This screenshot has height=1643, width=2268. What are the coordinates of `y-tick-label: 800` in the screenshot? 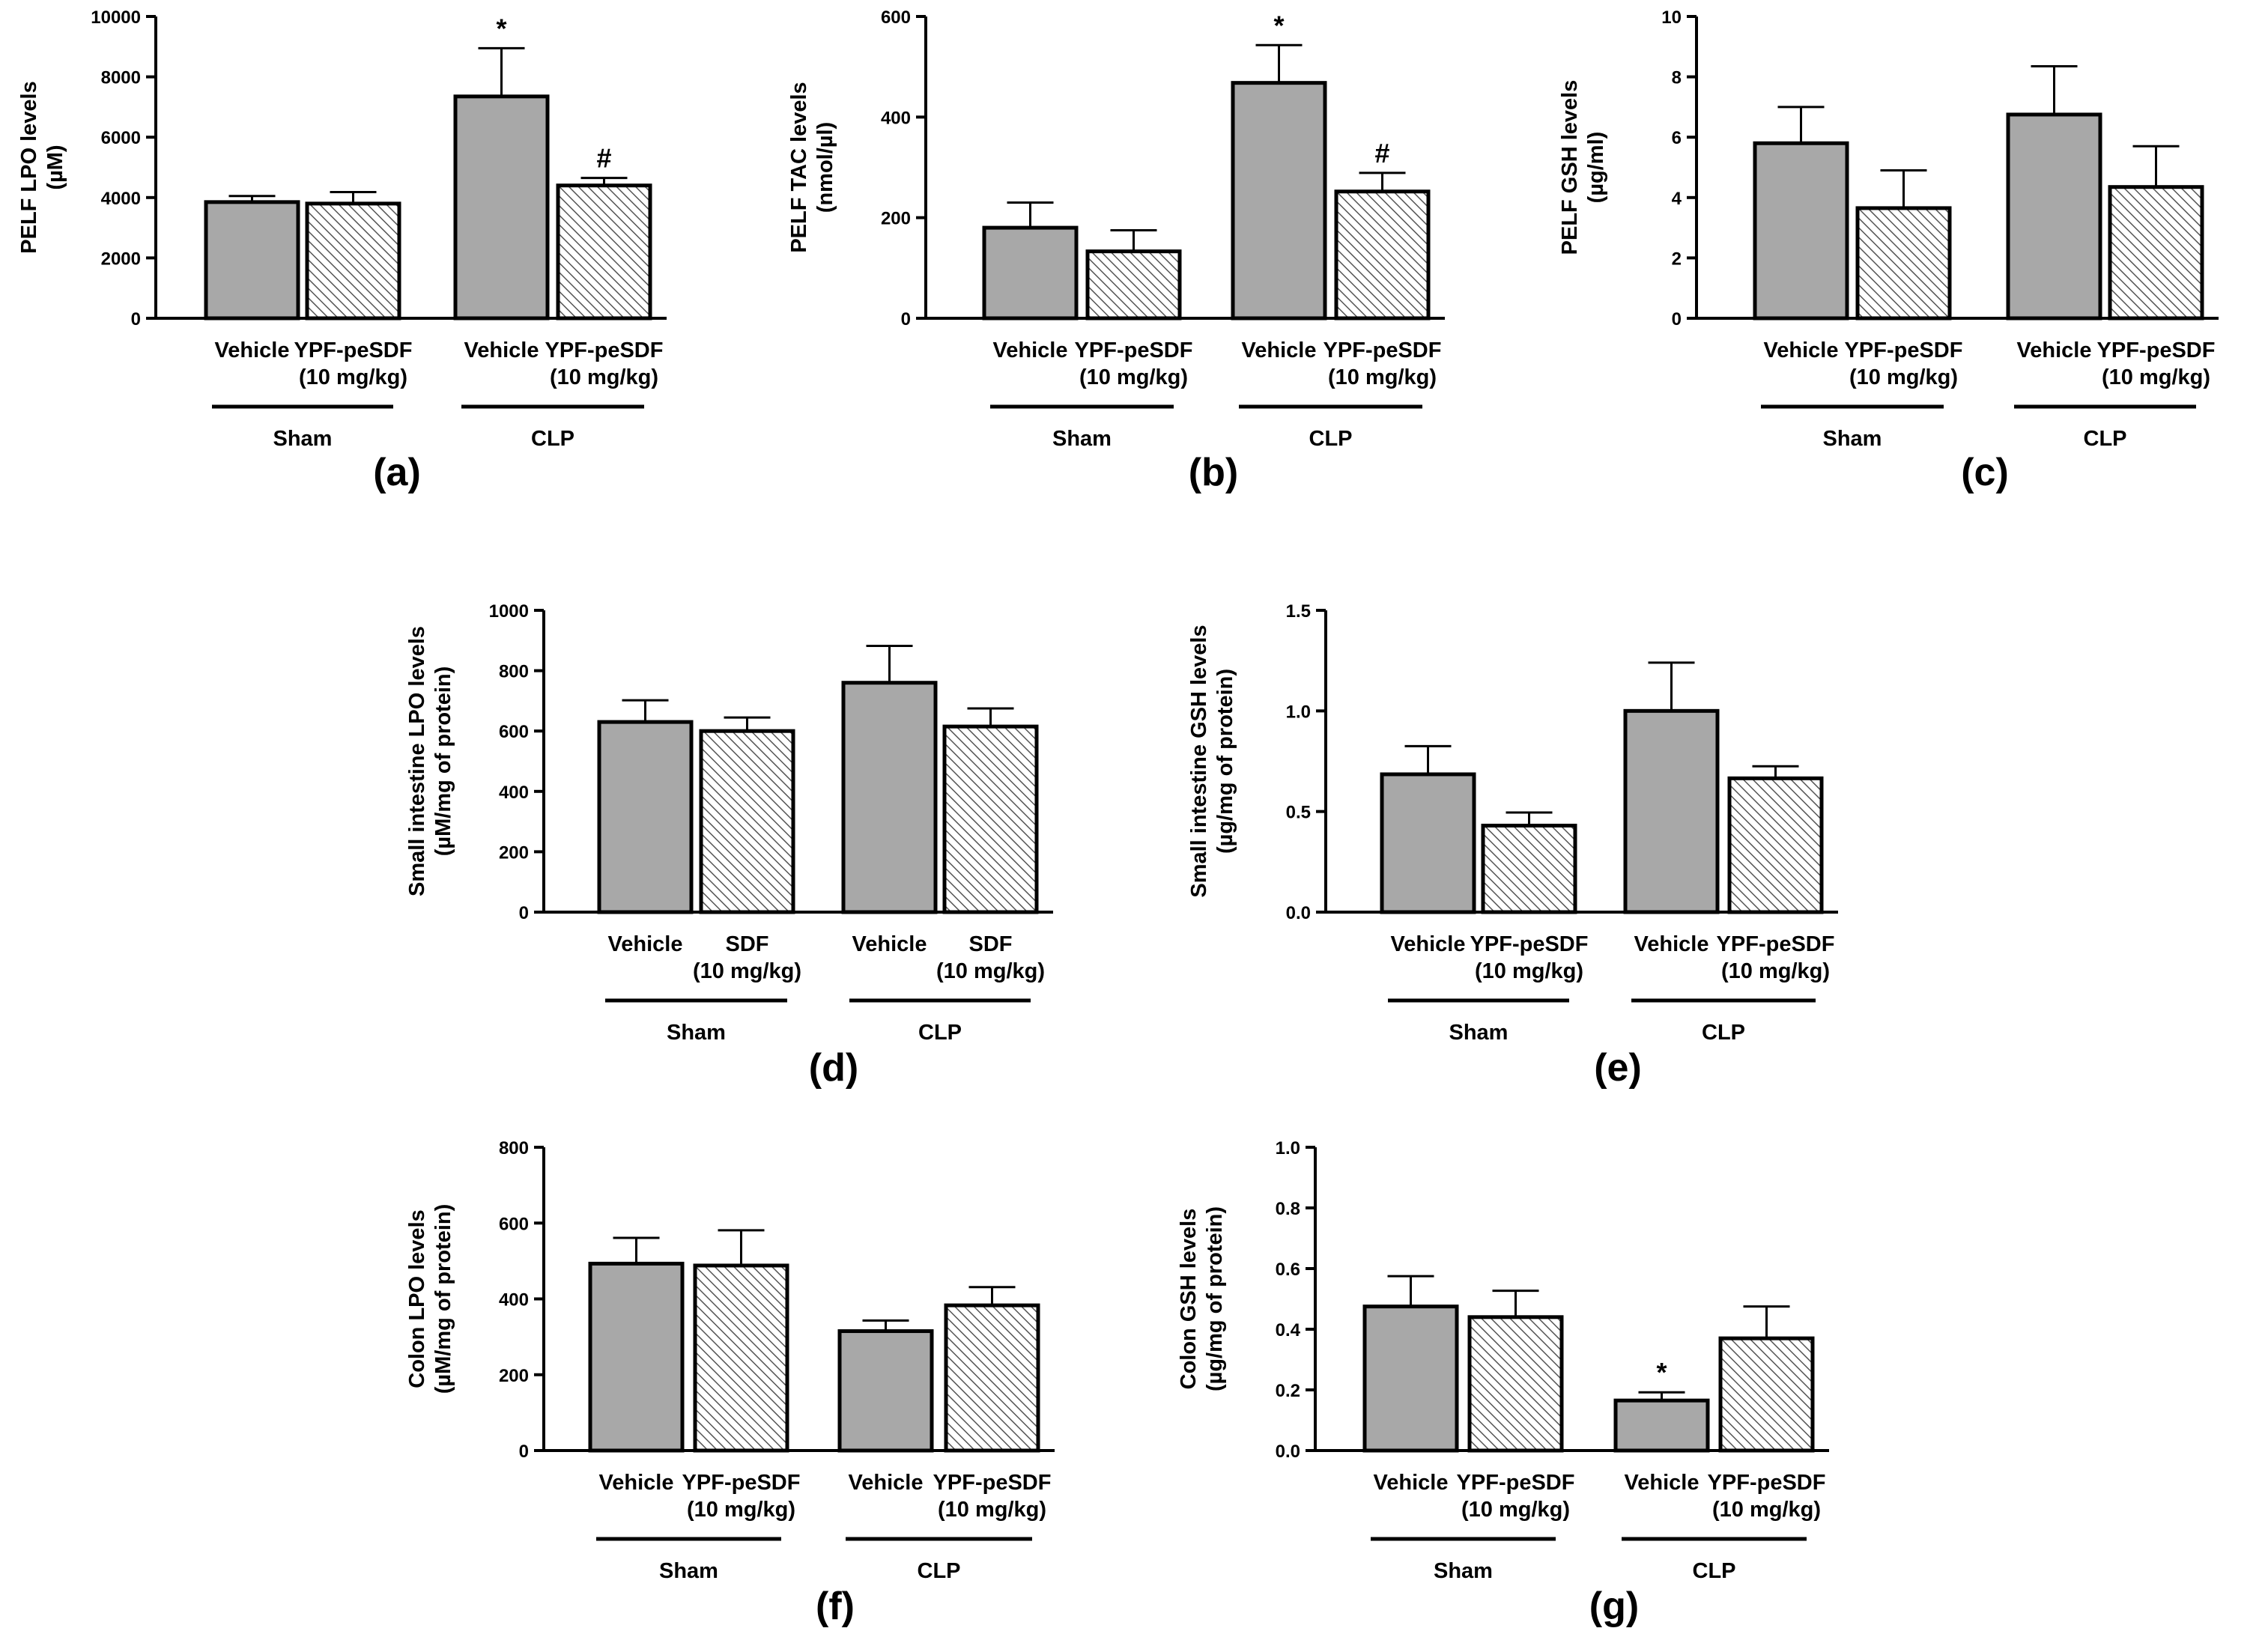 It's located at (514, 672).